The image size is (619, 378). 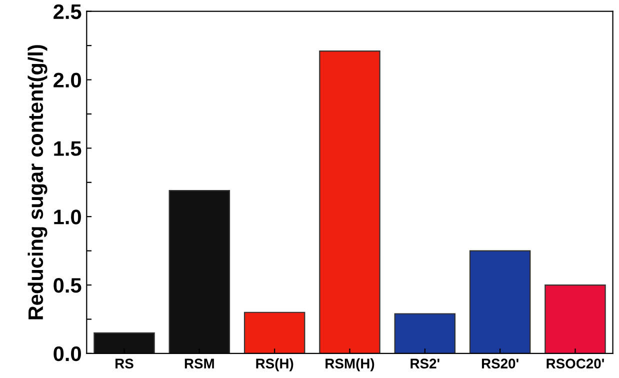 What do you see at coordinates (199, 363) in the screenshot?
I see `x-tick-label: RSM` at bounding box center [199, 363].